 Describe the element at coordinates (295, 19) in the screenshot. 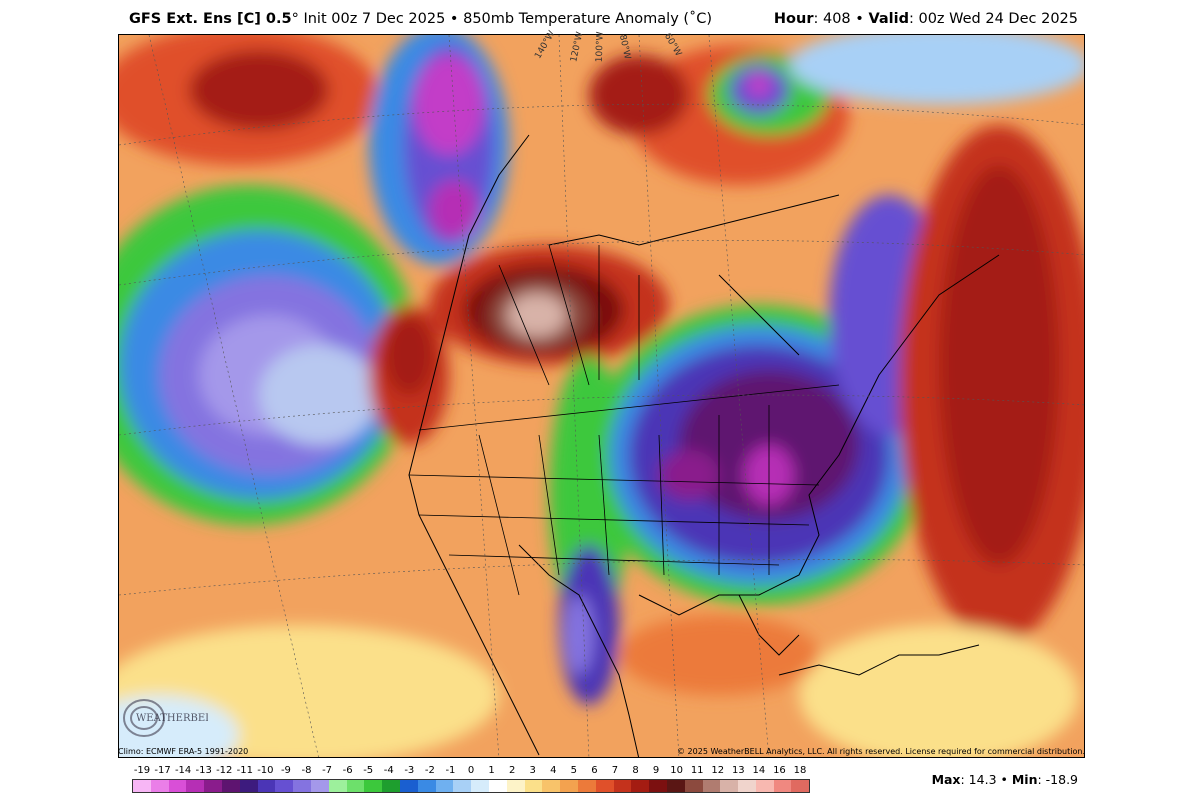

I see `degree-symbol: °` at that location.